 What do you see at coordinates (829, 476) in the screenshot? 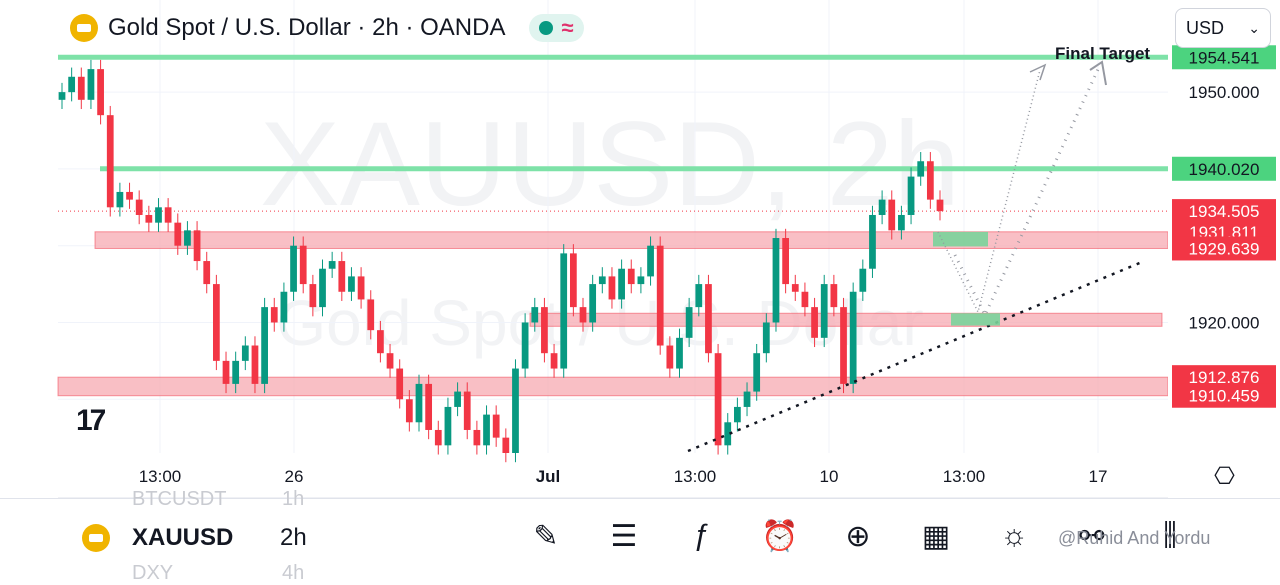
I see `x-tick-label: 10` at bounding box center [829, 476].